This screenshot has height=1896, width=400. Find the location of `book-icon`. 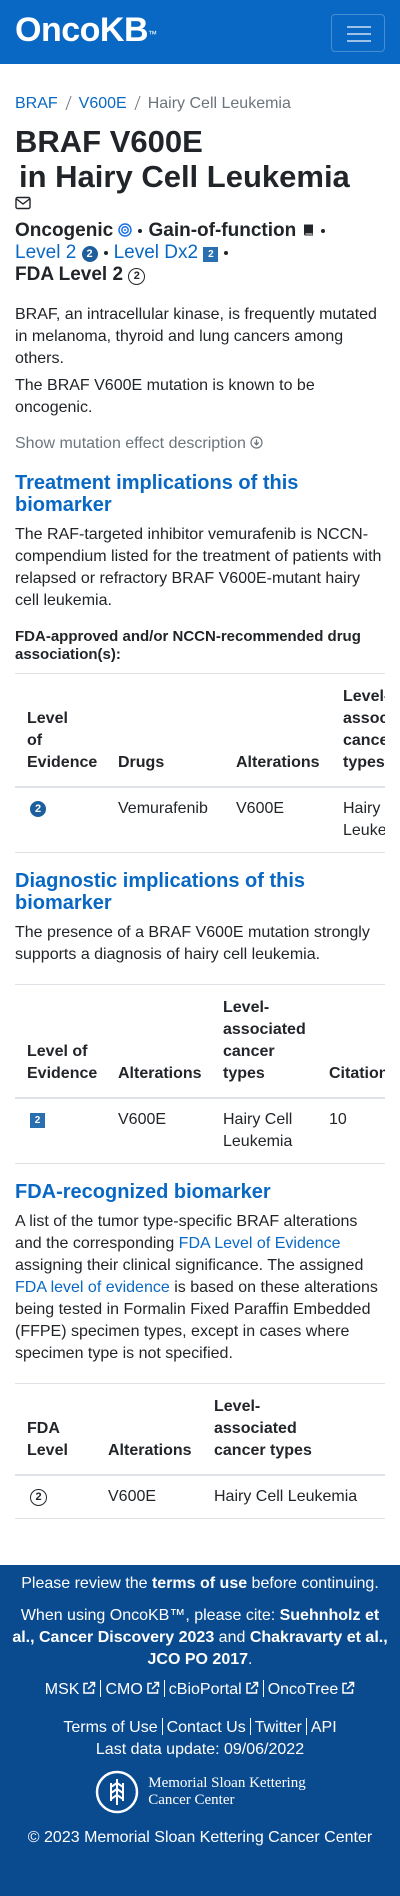

book-icon is located at coordinates (308, 230).